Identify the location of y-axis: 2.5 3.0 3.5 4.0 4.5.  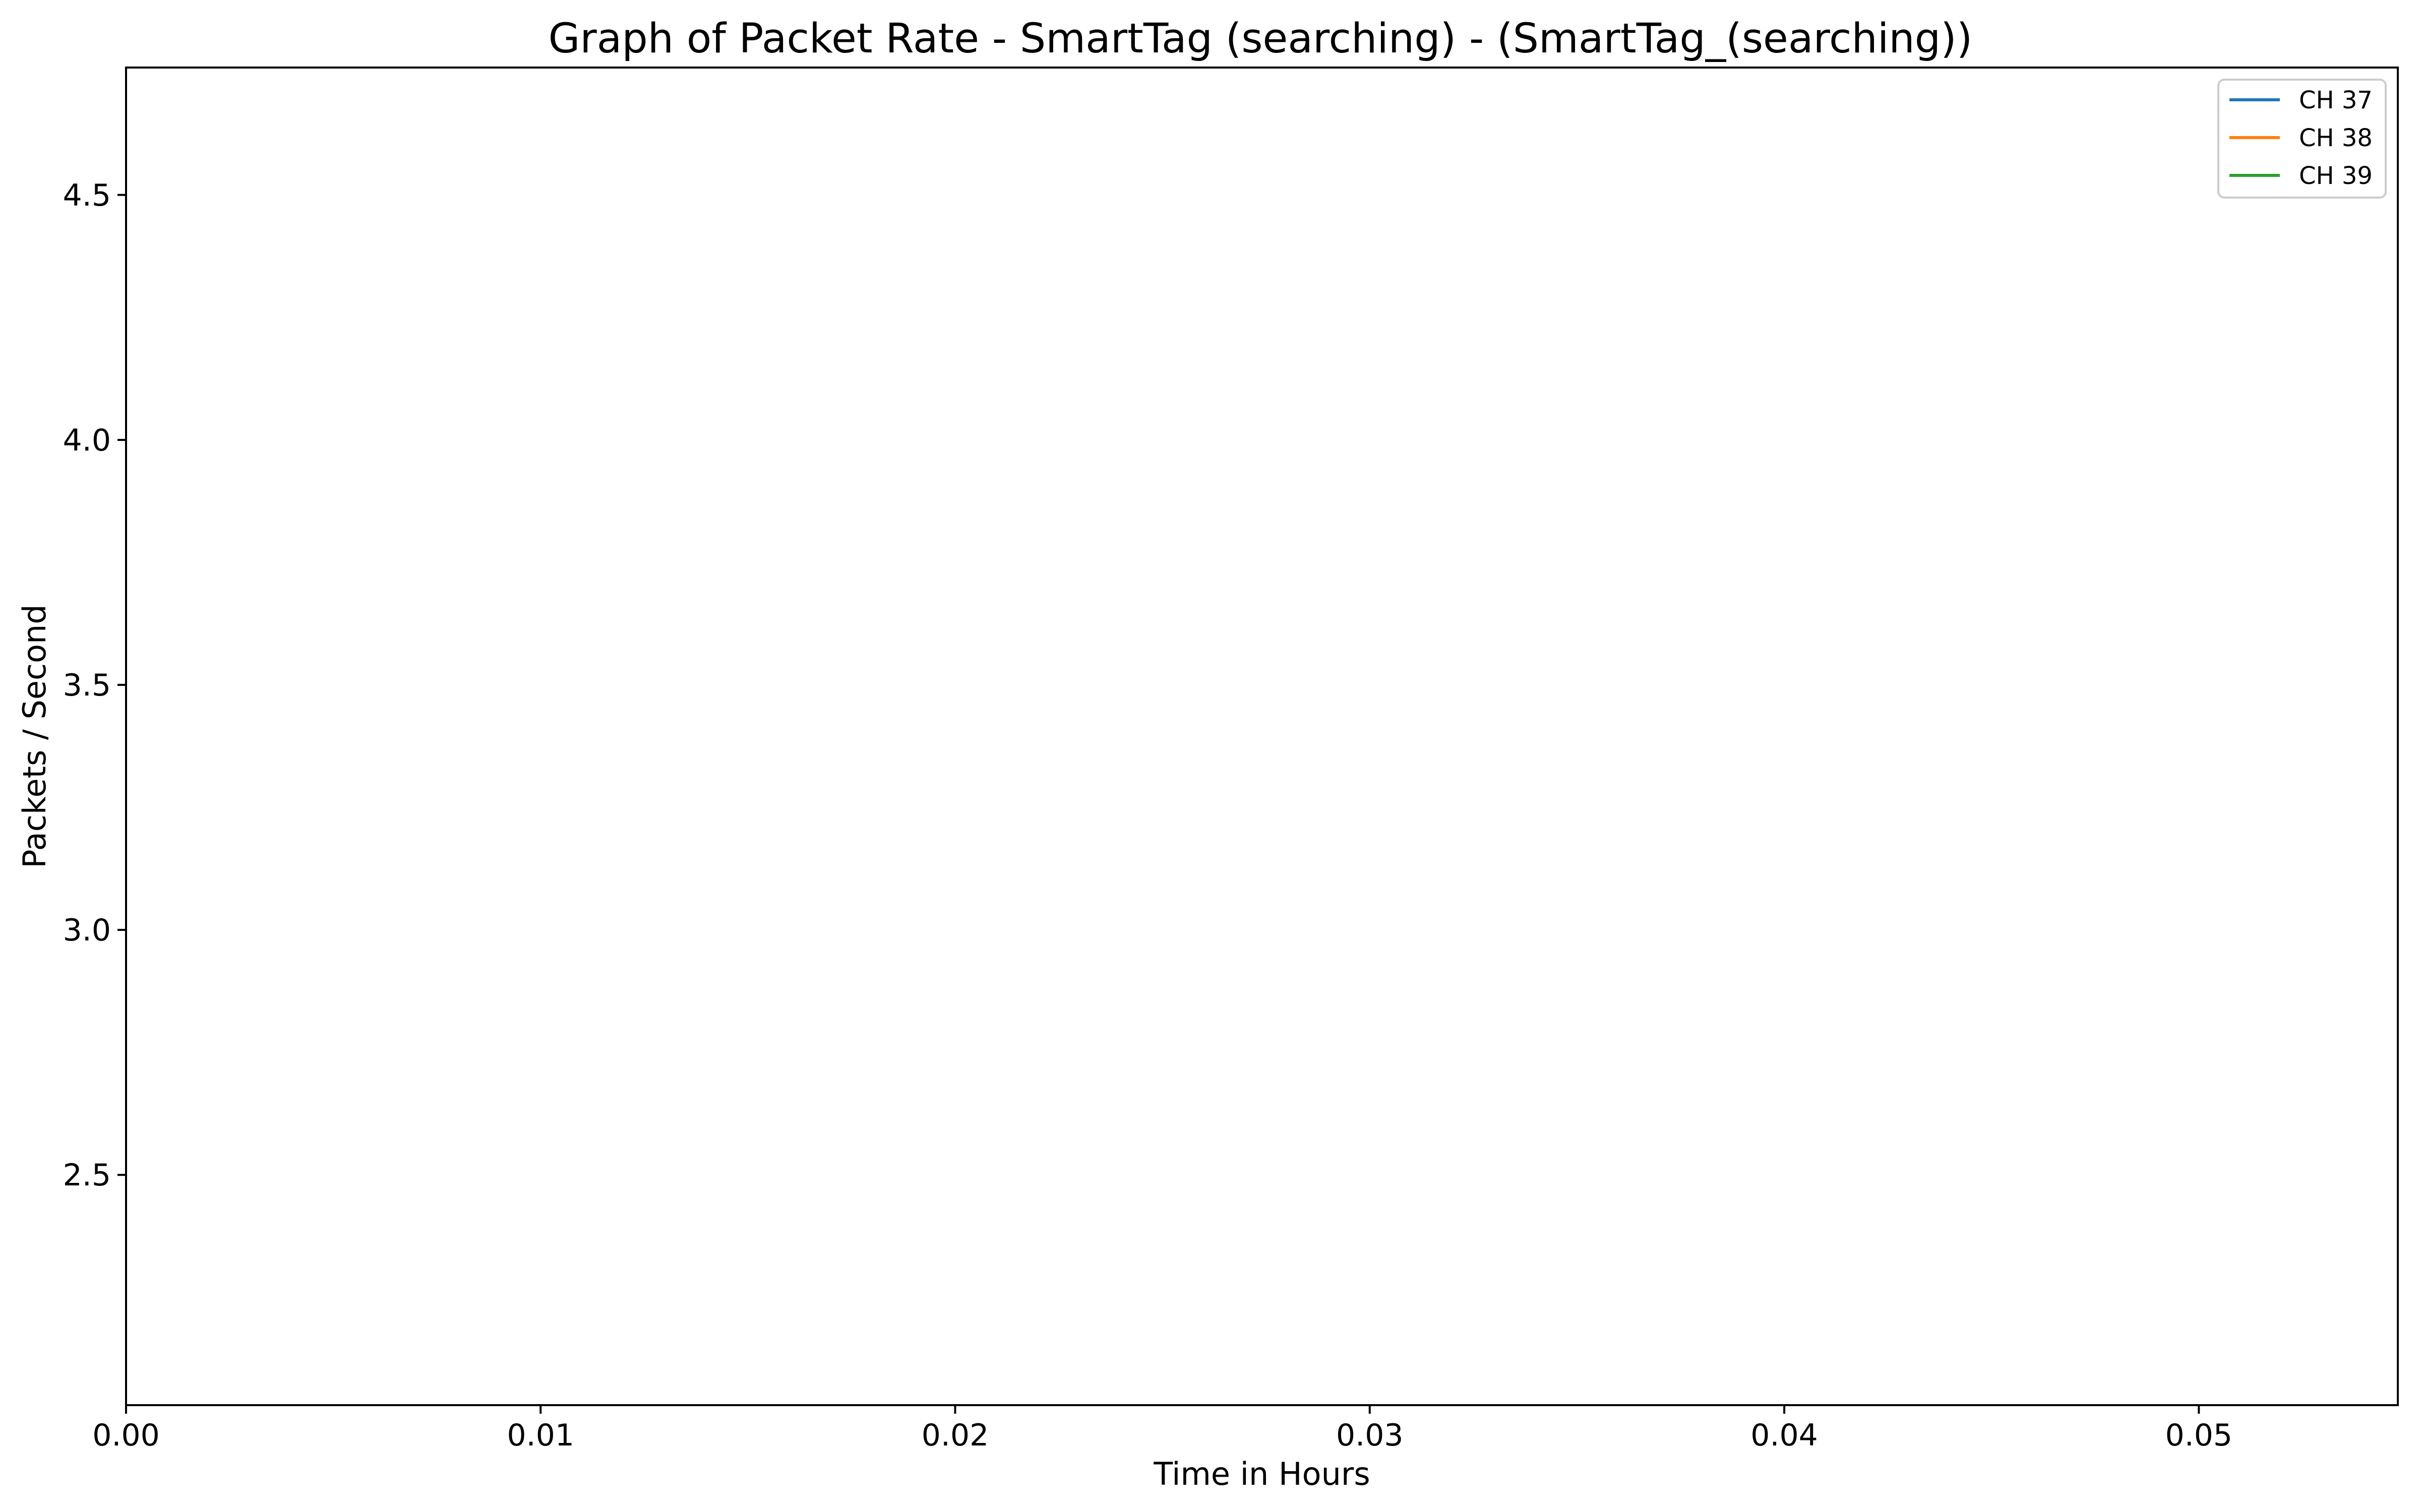
(94, 685).